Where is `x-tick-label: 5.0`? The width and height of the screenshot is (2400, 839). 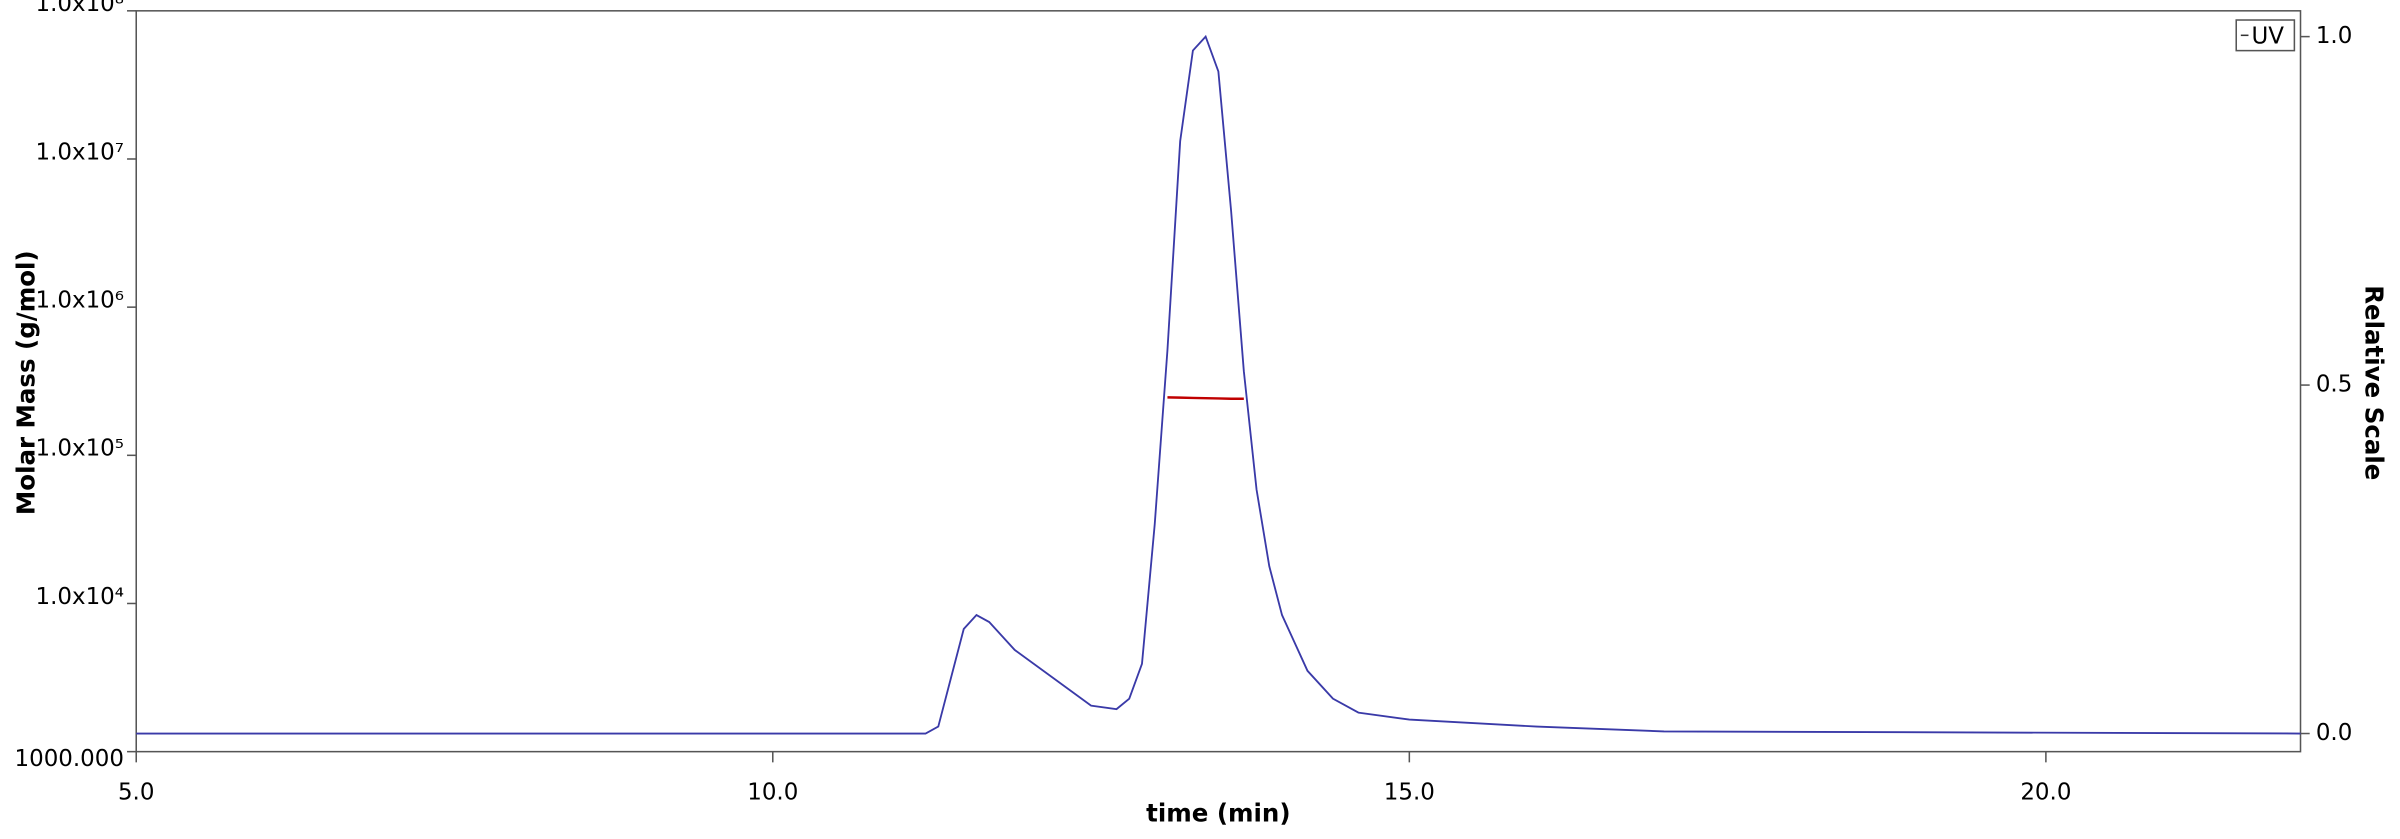
x-tick-label: 5.0 is located at coordinates (136, 792).